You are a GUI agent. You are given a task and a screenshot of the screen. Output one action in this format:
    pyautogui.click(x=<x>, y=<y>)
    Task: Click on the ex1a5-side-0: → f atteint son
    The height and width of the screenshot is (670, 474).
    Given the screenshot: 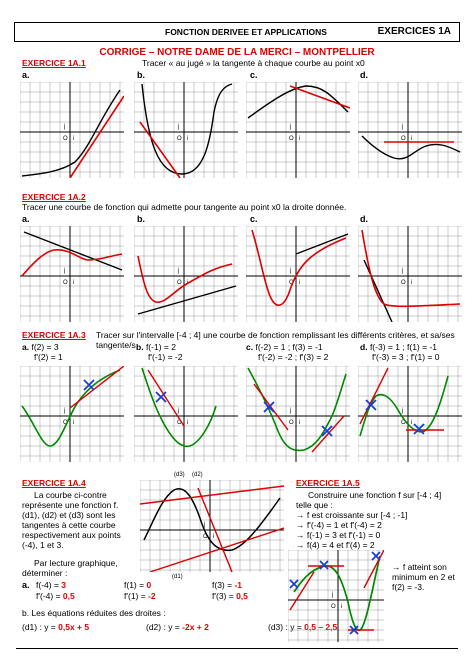 What is the action you would take?
    pyautogui.click(x=419, y=567)
    